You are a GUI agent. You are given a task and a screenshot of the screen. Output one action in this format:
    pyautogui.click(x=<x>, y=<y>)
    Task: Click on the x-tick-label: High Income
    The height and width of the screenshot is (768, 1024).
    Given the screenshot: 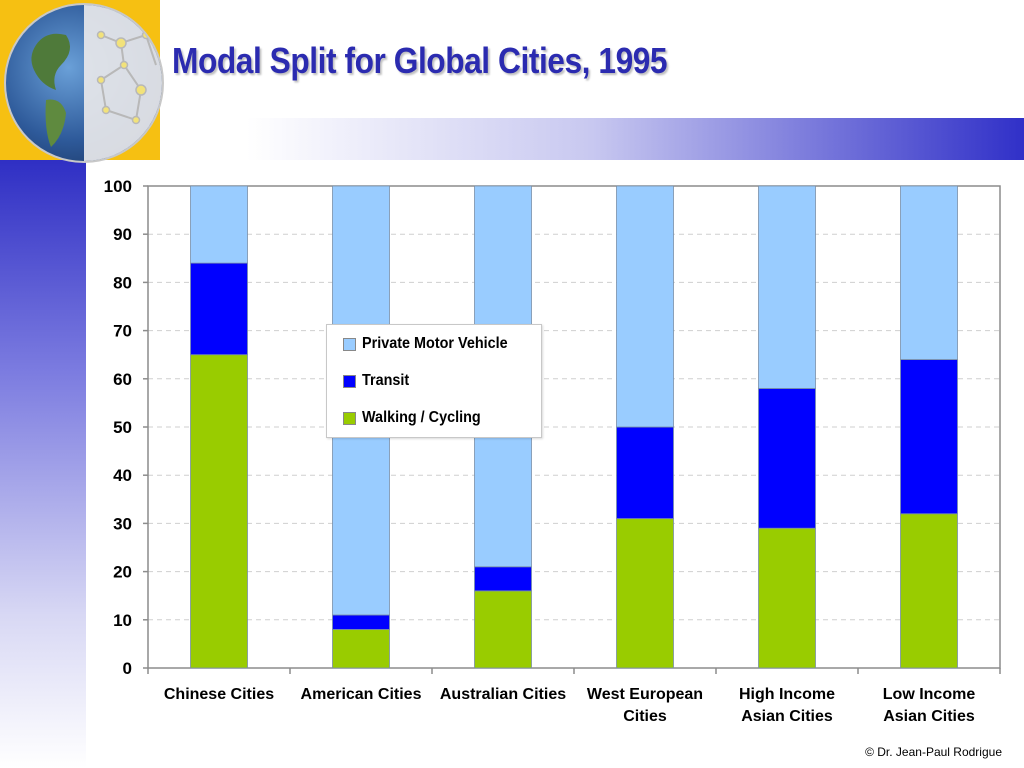 What is the action you would take?
    pyautogui.click(x=787, y=694)
    